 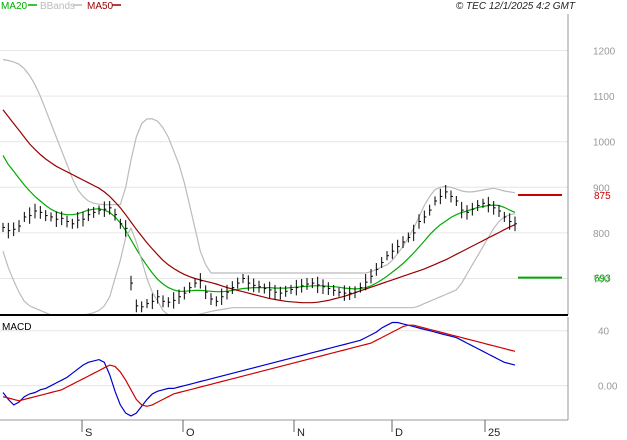 What do you see at coordinates (602, 196) in the screenshot?
I see `resistance-label: 875` at bounding box center [602, 196].